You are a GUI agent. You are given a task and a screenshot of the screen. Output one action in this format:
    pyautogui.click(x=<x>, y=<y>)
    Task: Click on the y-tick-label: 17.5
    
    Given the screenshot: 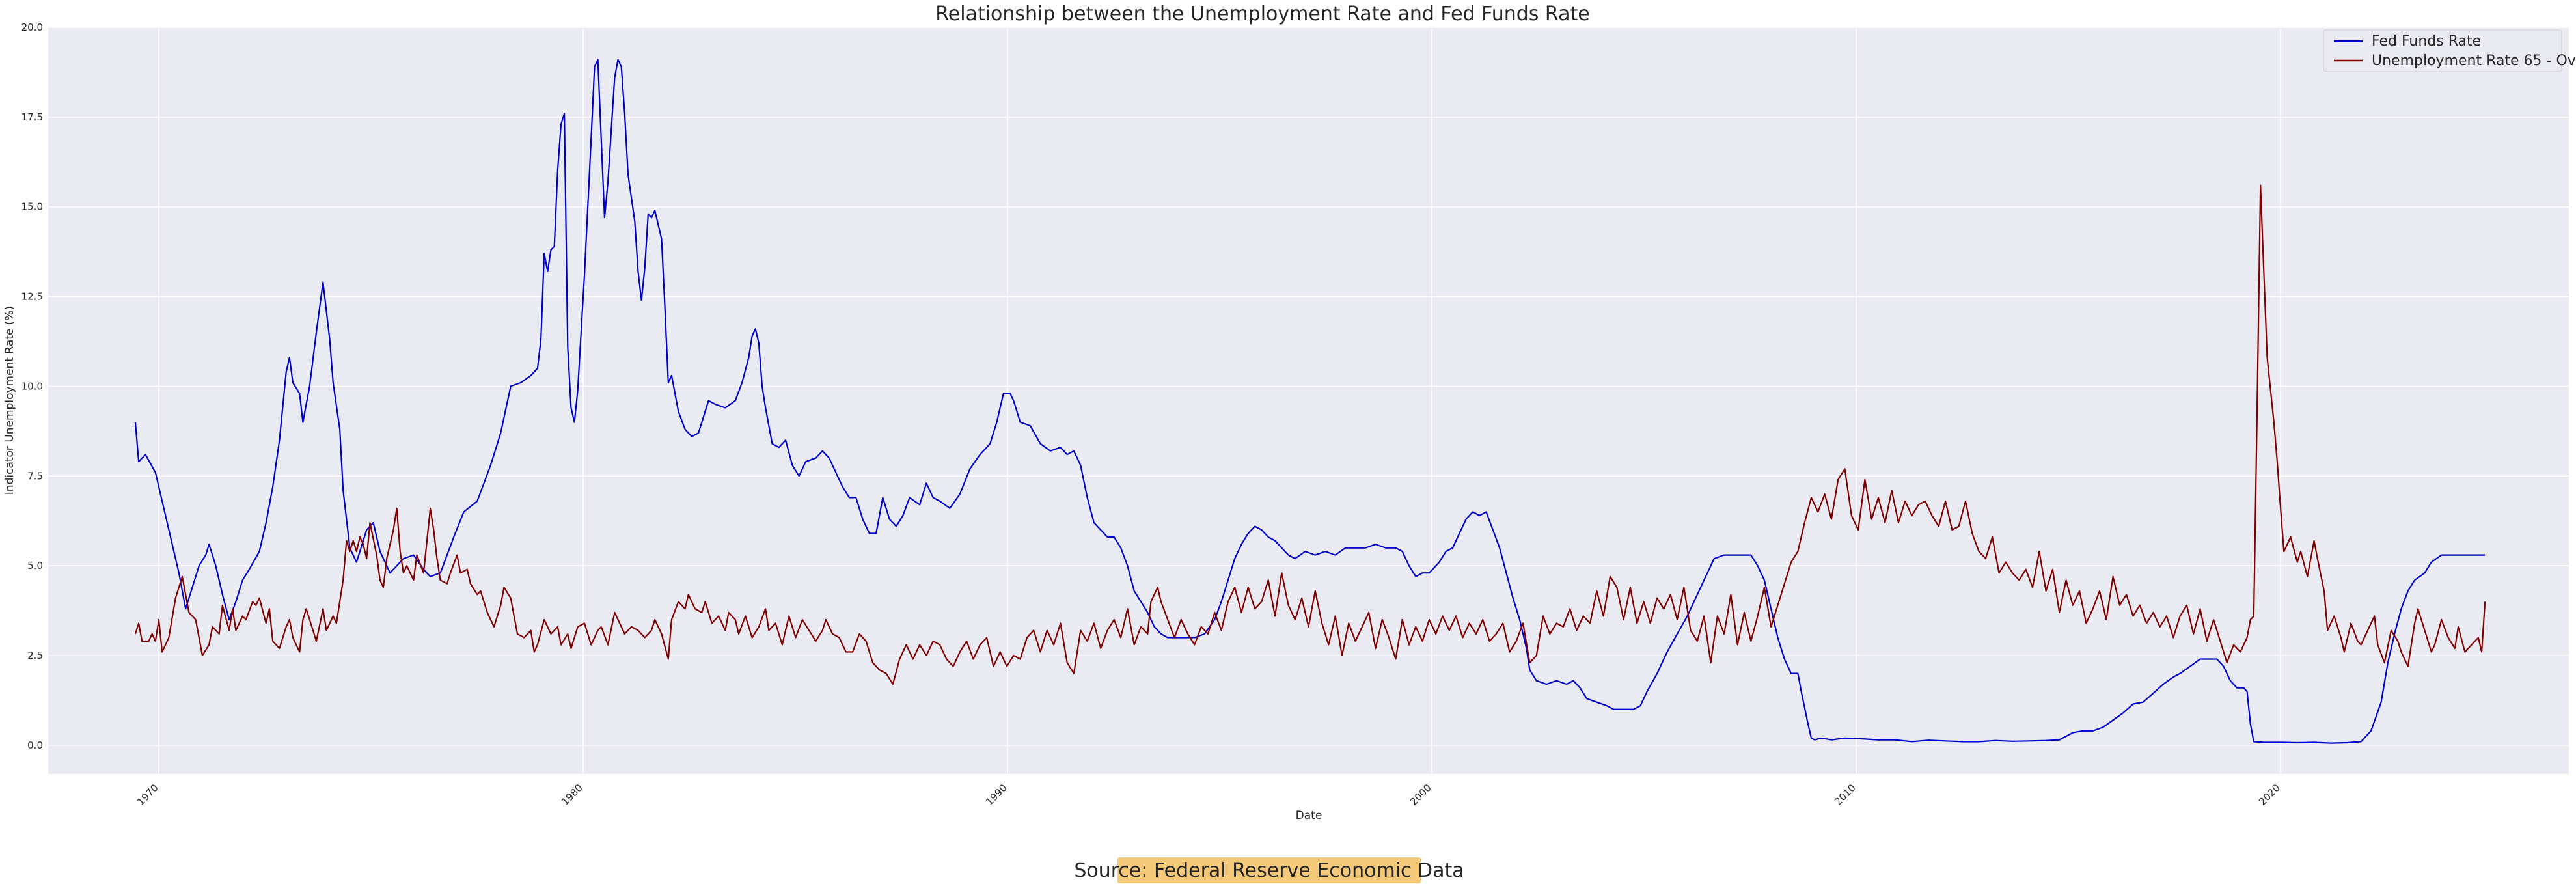 What is the action you would take?
    pyautogui.click(x=32, y=117)
    